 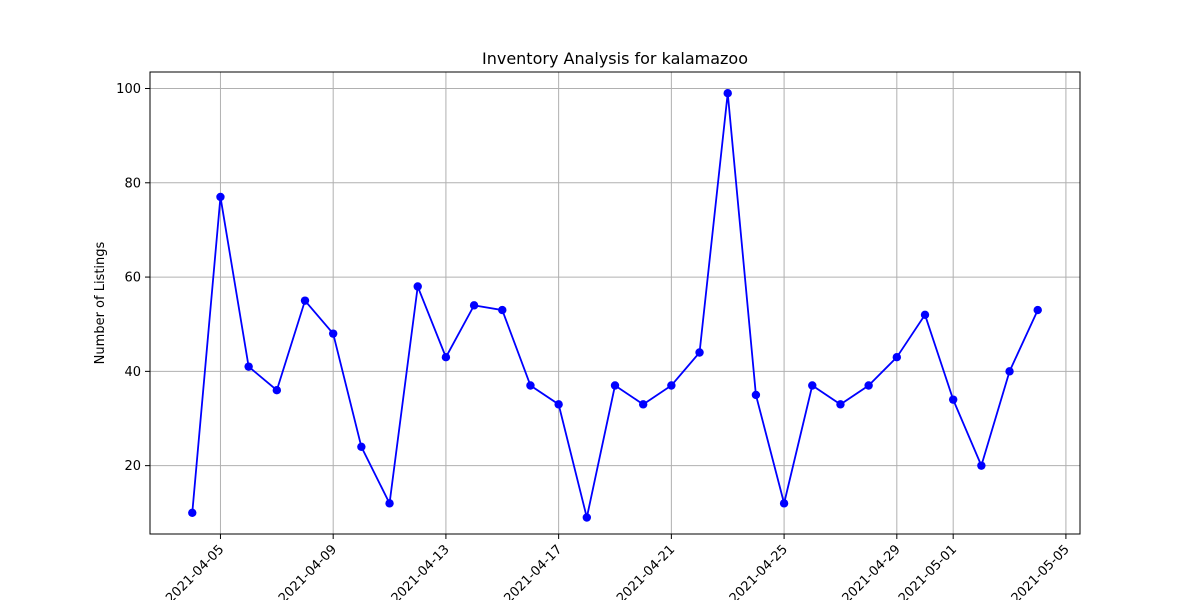 What do you see at coordinates (759, 571) in the screenshot?
I see `x-tick-label: 2021-04-25` at bounding box center [759, 571].